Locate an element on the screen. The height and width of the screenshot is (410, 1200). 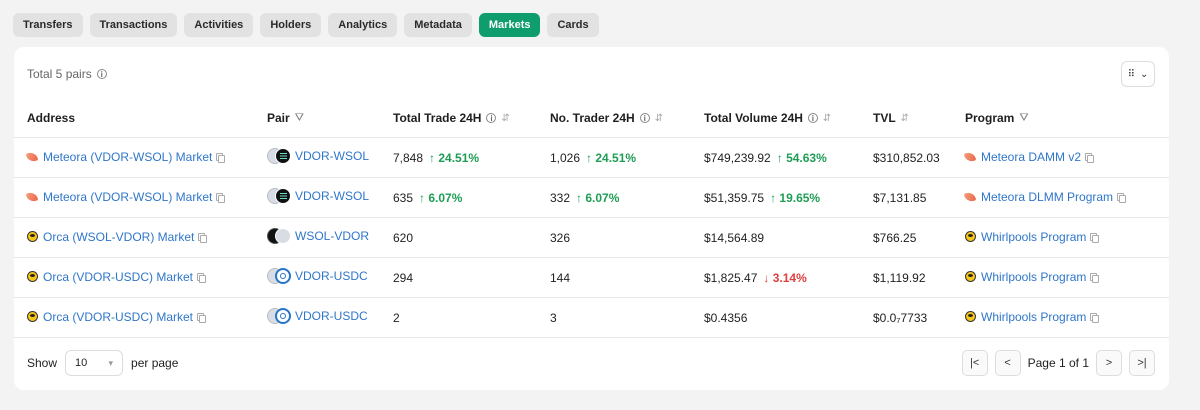
tvl-cell: $1,119.92 is located at coordinates (919, 277).